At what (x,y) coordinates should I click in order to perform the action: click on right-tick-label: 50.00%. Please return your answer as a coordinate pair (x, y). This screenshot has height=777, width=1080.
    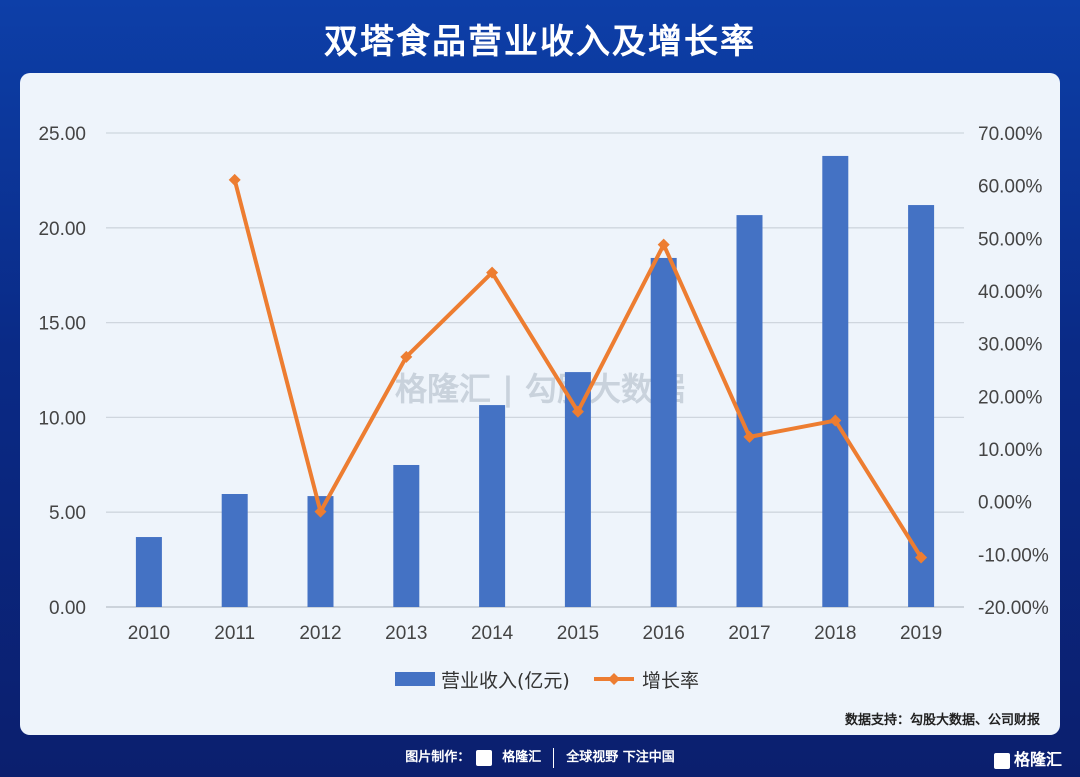
    Looking at the image, I should click on (1010, 239).